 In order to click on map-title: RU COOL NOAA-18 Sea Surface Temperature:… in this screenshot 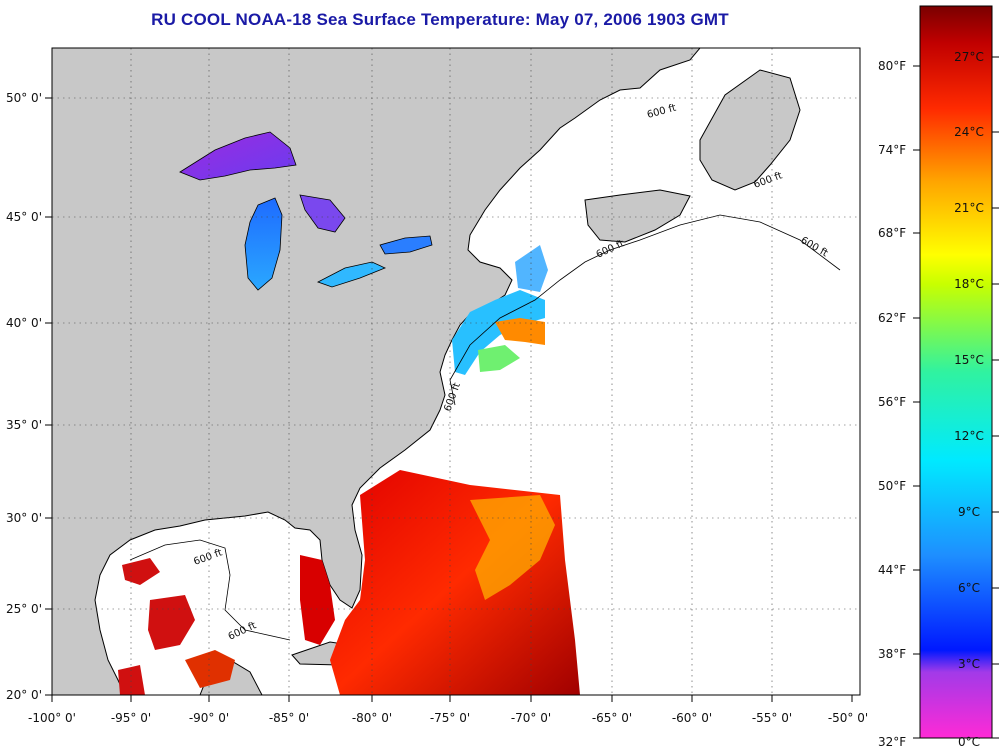, I will do `click(440, 19)`.